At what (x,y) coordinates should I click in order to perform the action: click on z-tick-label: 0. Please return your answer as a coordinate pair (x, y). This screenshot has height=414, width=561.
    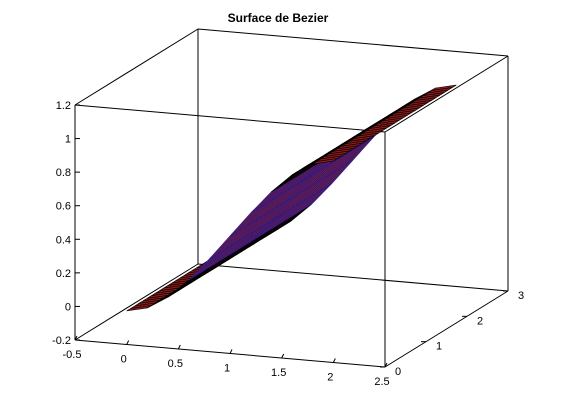
    Looking at the image, I should click on (68, 307).